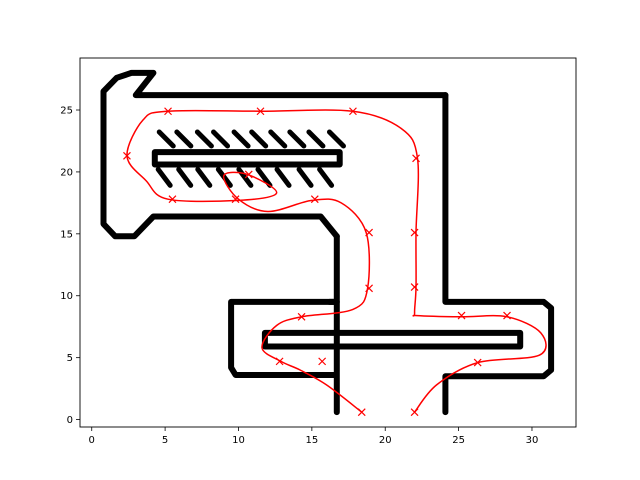 The width and height of the screenshot is (640, 480). What do you see at coordinates (70, 420) in the screenshot?
I see `y-tick-label: 0` at bounding box center [70, 420].